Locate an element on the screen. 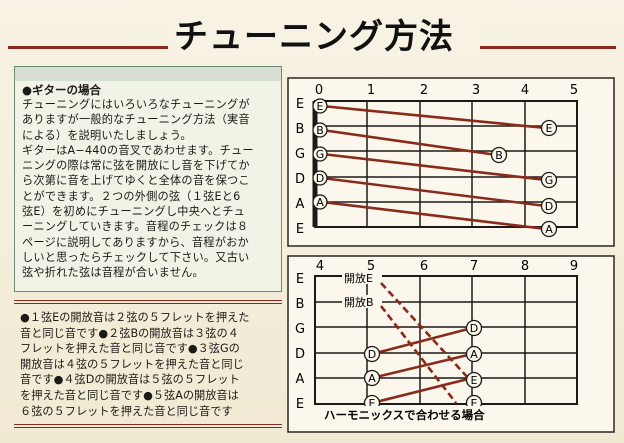 Image resolution: width=624 pixels, height=443 pixels. open-e-label-bg is located at coordinates (362, 277).